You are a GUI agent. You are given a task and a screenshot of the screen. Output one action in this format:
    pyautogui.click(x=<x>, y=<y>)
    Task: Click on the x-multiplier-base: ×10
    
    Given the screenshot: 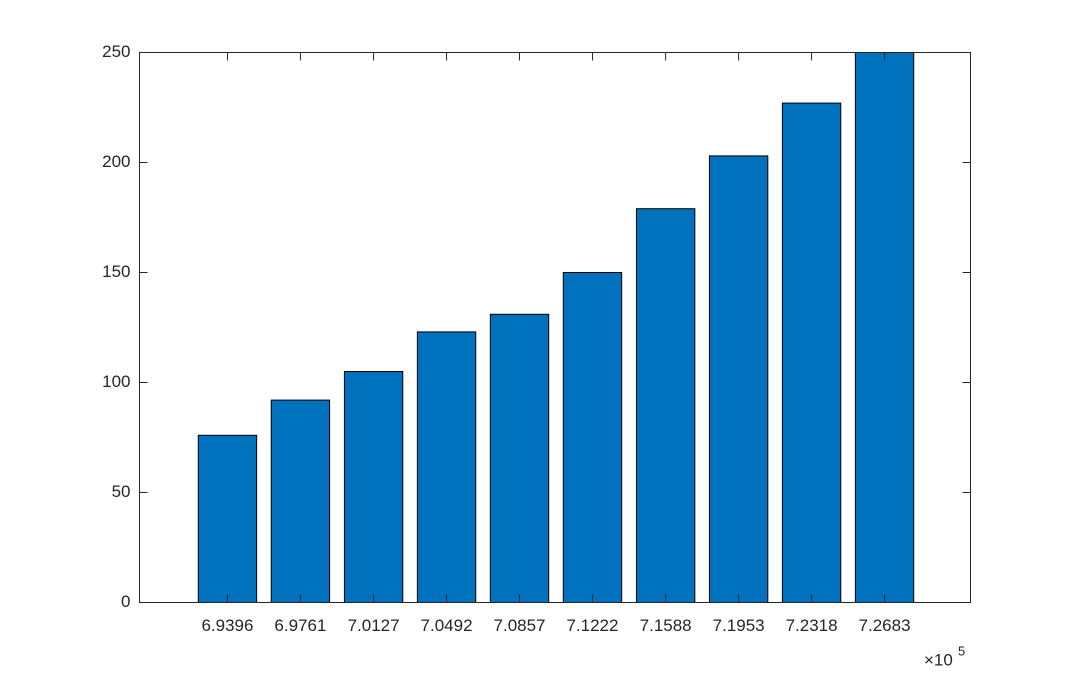 What is the action you would take?
    pyautogui.click(x=938, y=659)
    